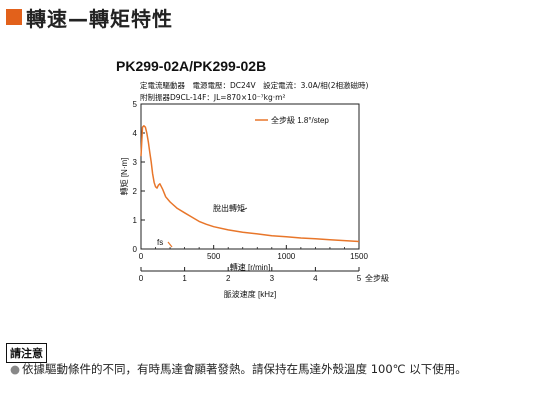 Image resolution: width=550 pixels, height=400 pixels. What do you see at coordinates (359, 278) in the screenshot?
I see `x2-tick-label: 5` at bounding box center [359, 278].